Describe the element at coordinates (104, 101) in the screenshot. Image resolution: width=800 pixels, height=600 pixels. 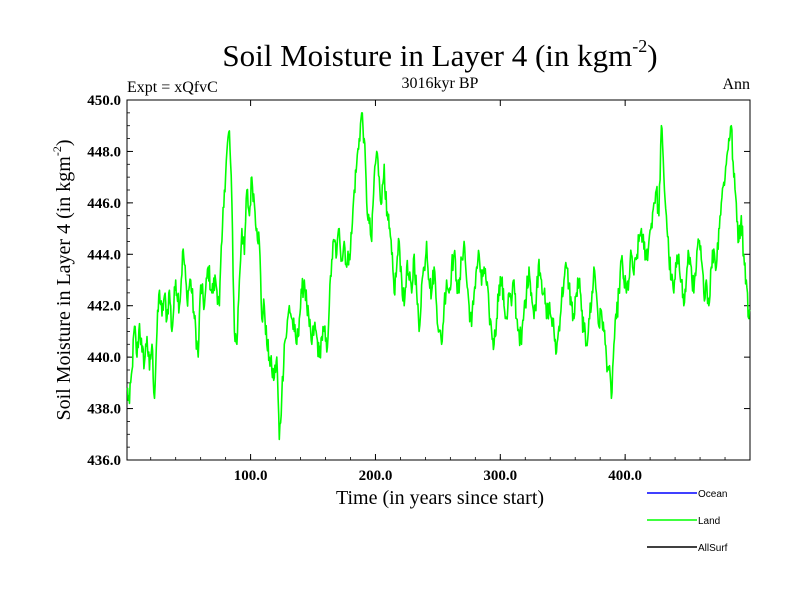
I see `y-tick-label: 450.0` at that location.